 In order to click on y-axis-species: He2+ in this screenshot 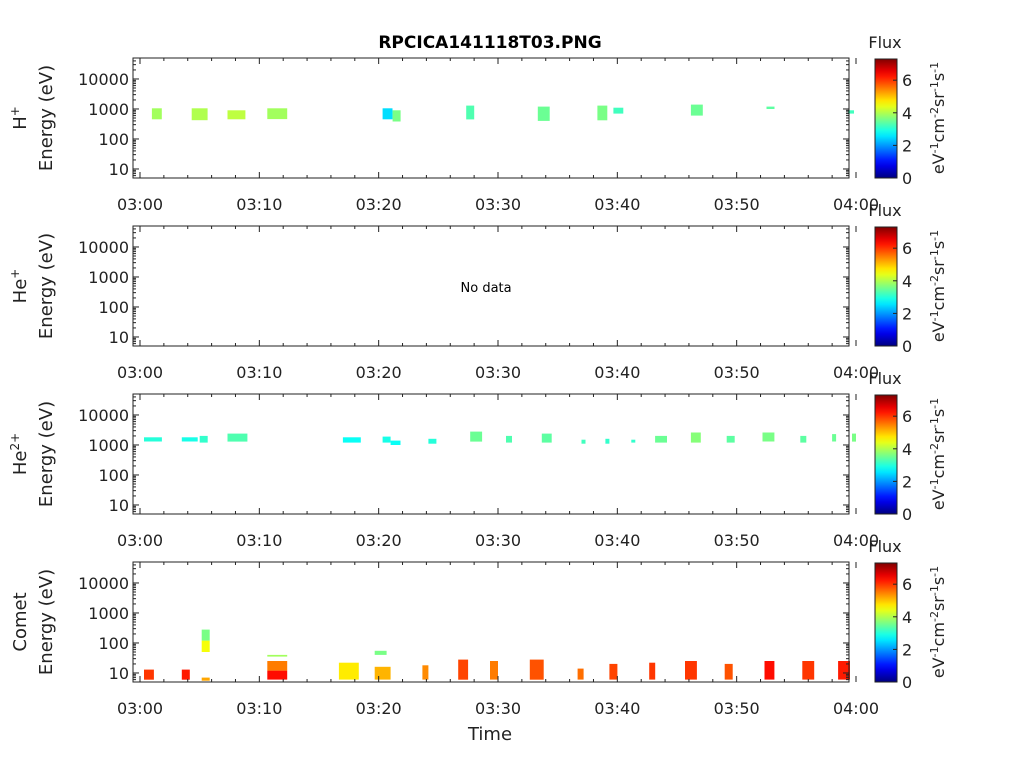, I will do `click(19, 454)`.